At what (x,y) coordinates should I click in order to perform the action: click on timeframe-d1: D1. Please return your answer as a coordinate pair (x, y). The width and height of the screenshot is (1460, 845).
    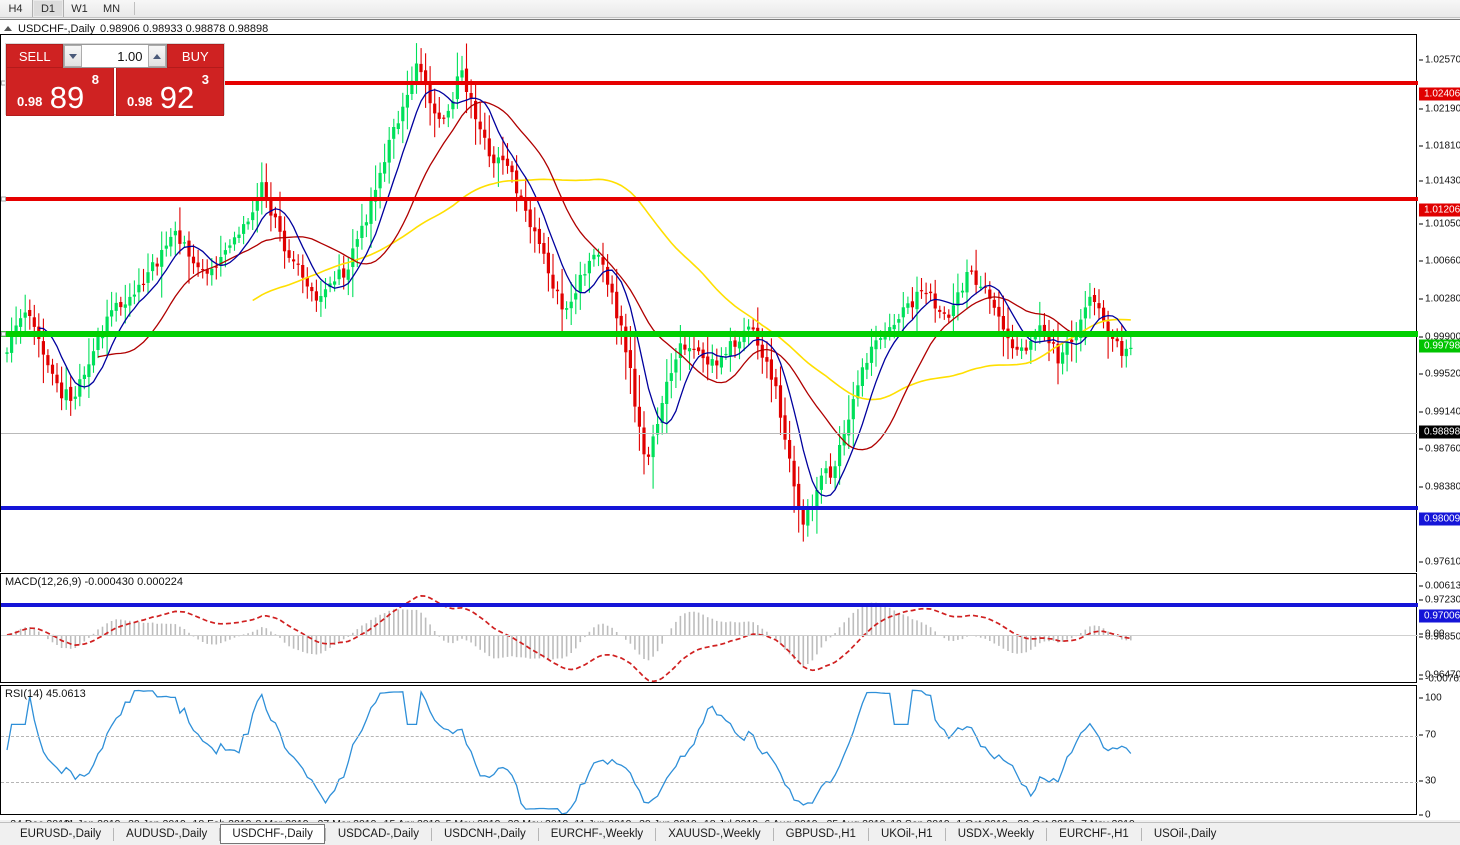
    Looking at the image, I should click on (48, 8).